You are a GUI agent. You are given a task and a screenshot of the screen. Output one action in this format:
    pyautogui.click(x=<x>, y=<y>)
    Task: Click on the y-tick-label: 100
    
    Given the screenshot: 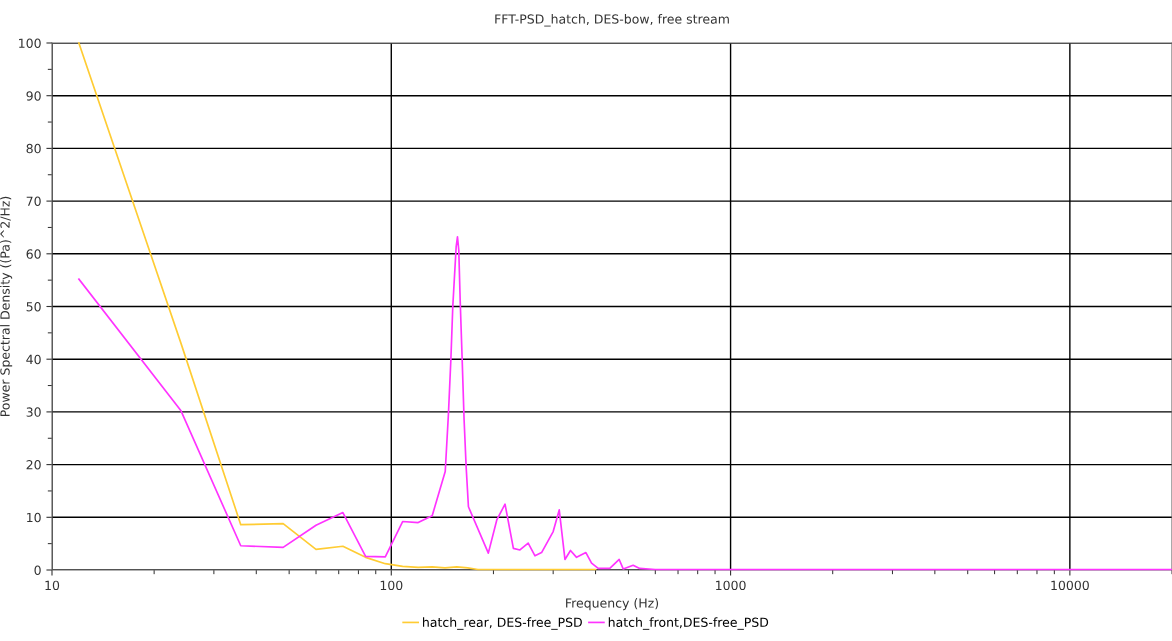 What is the action you would take?
    pyautogui.click(x=30, y=43)
    